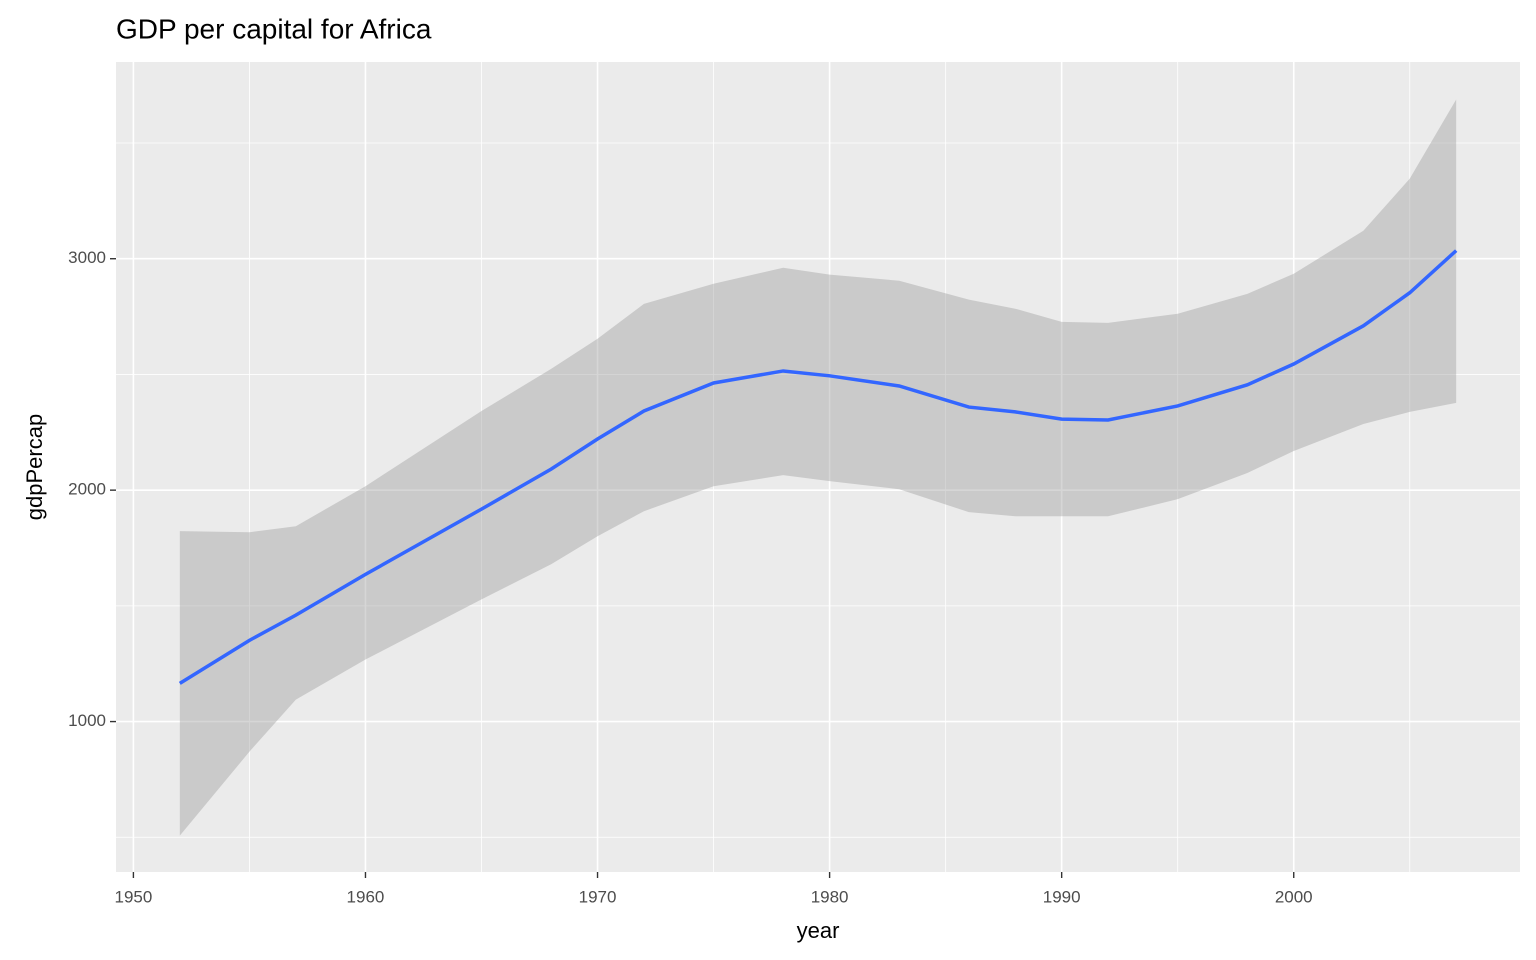  Describe the element at coordinates (34, 467) in the screenshot. I see `y-axis-title: gdpPercap` at that location.